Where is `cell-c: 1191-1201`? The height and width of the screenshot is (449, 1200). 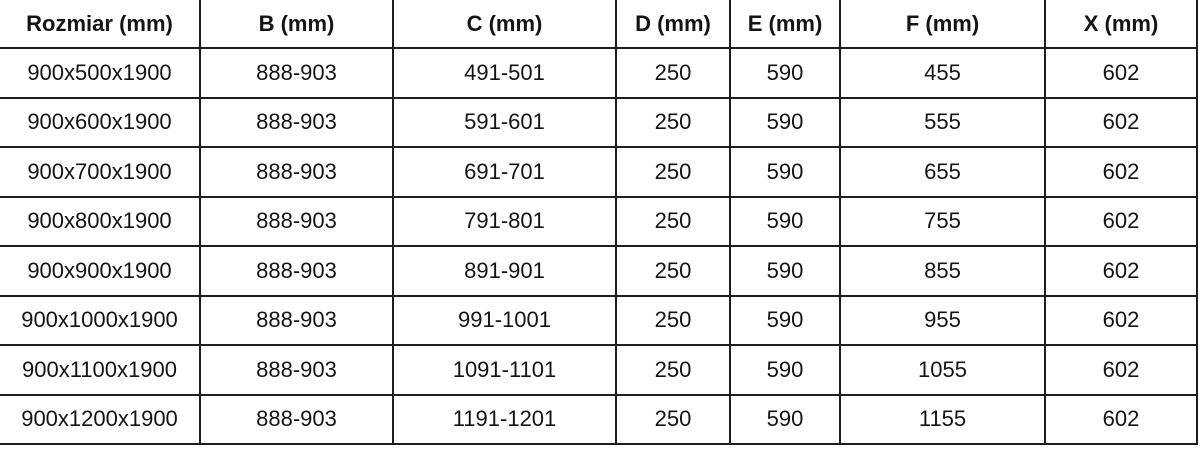 cell-c: 1191-1201 is located at coordinates (505, 419).